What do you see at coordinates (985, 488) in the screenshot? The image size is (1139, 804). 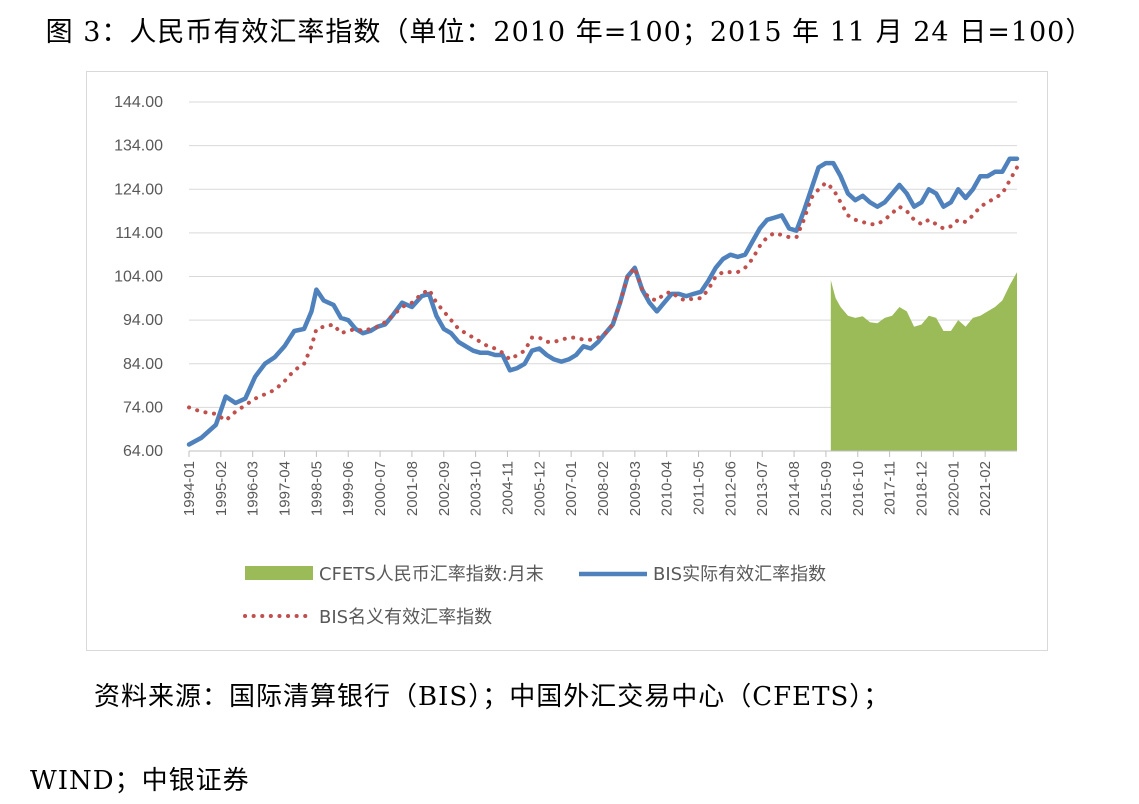 I see `x-tick-label: 2021-02` at bounding box center [985, 488].